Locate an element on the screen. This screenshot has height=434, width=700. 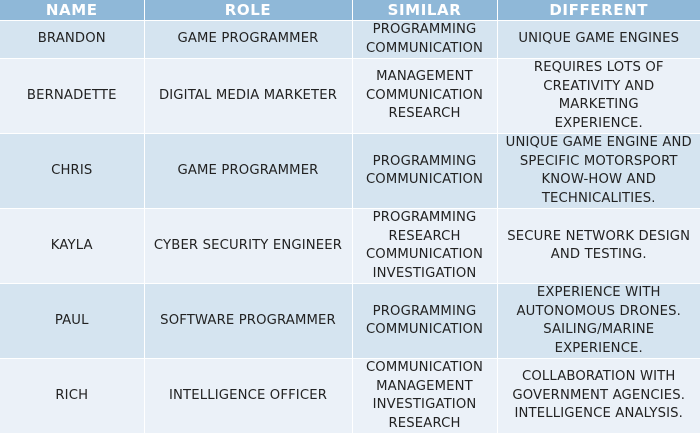
cell-name: BERNADETTE is located at coordinates (72, 96).